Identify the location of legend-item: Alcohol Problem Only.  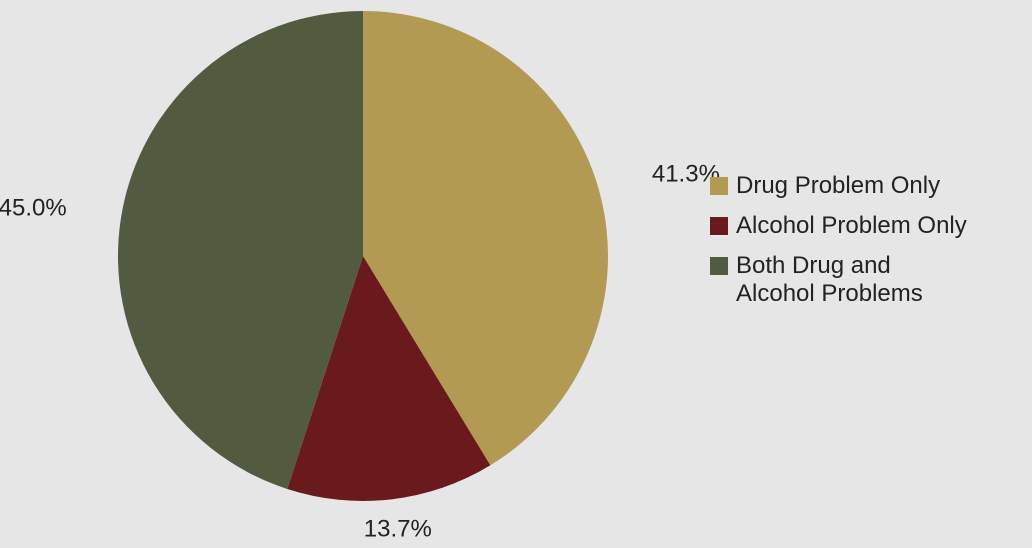
(838, 226).